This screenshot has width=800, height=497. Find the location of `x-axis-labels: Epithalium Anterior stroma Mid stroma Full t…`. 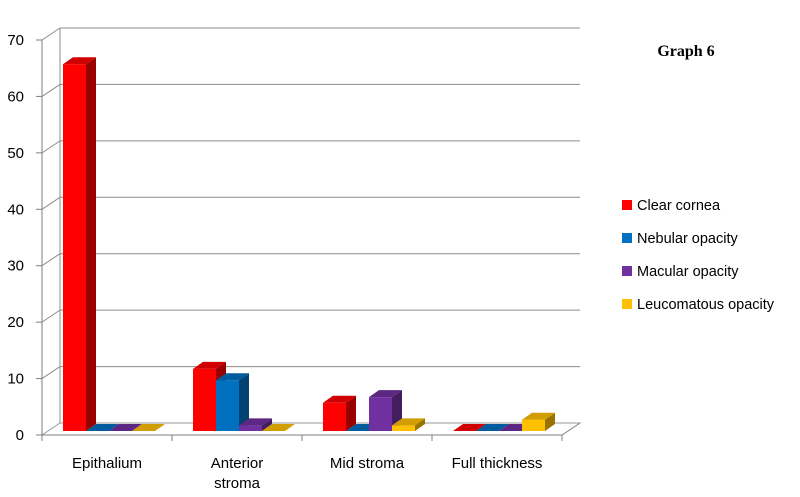

x-axis-labels: Epithalium Anterior stroma Mid stroma Full t… is located at coordinates (307, 473).